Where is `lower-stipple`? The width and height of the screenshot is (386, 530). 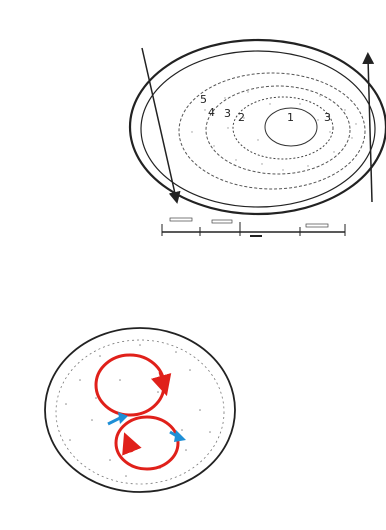 lower-stipple is located at coordinates (138, 410).